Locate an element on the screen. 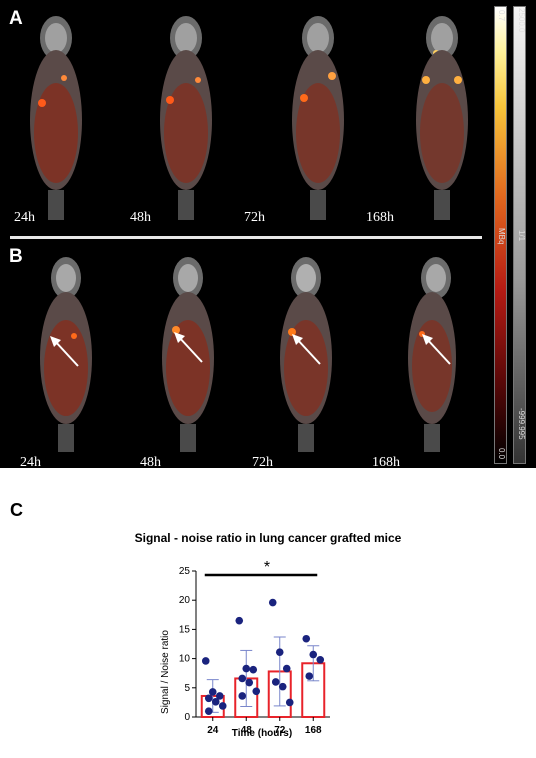 The width and height of the screenshot is (536, 758). y-axis-label: Signal / Noise ratio is located at coordinates (165, 672).